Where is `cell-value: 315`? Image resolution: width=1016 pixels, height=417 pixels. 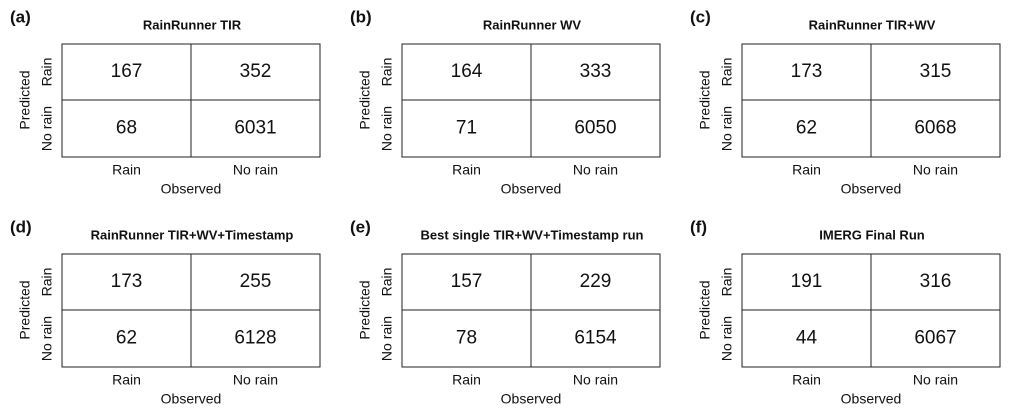
cell-value: 315 is located at coordinates (936, 71).